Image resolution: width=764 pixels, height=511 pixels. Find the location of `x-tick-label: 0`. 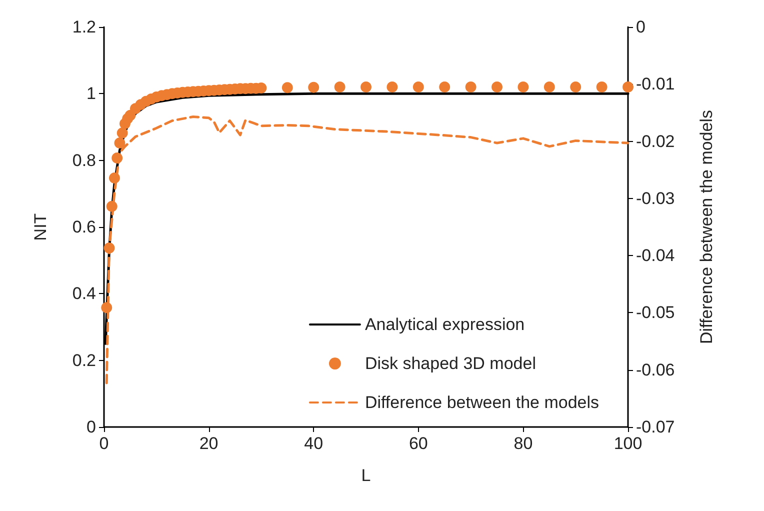

x-tick-label: 0 is located at coordinates (104, 443).